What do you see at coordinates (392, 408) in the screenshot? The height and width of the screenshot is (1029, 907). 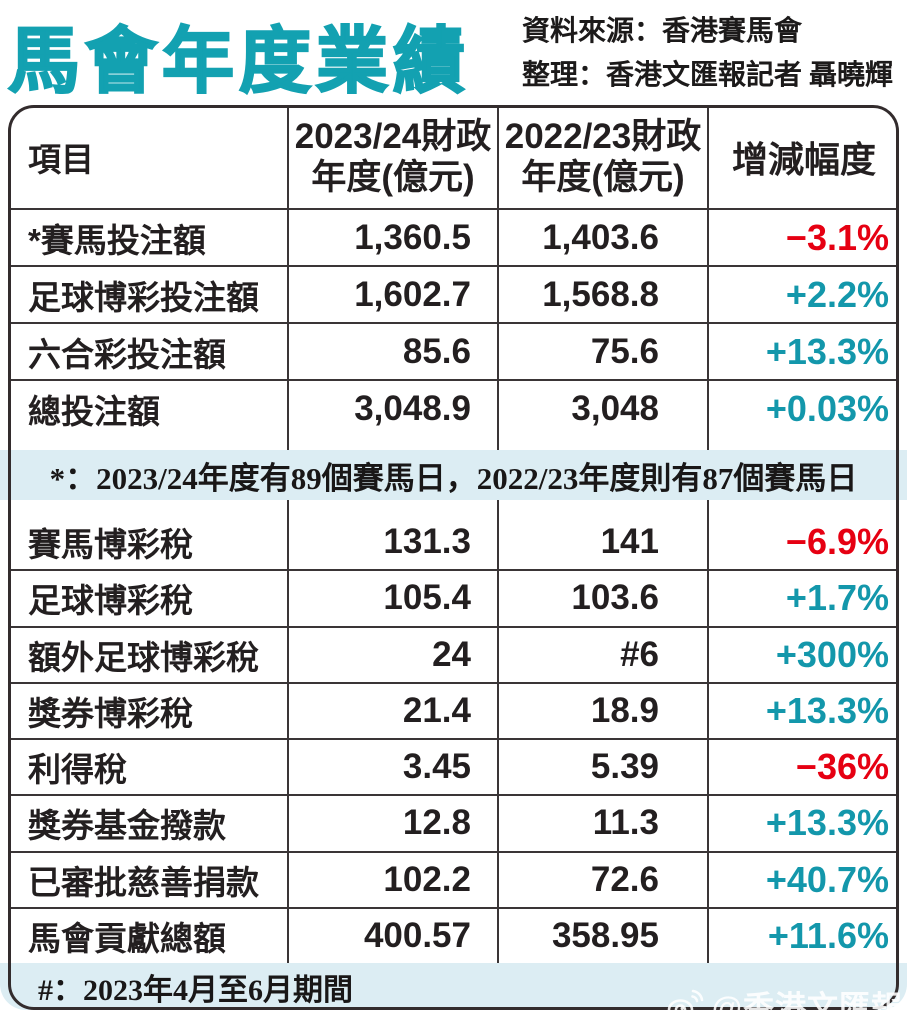 I see `fy2324-cell: 3,048.9` at bounding box center [392, 408].